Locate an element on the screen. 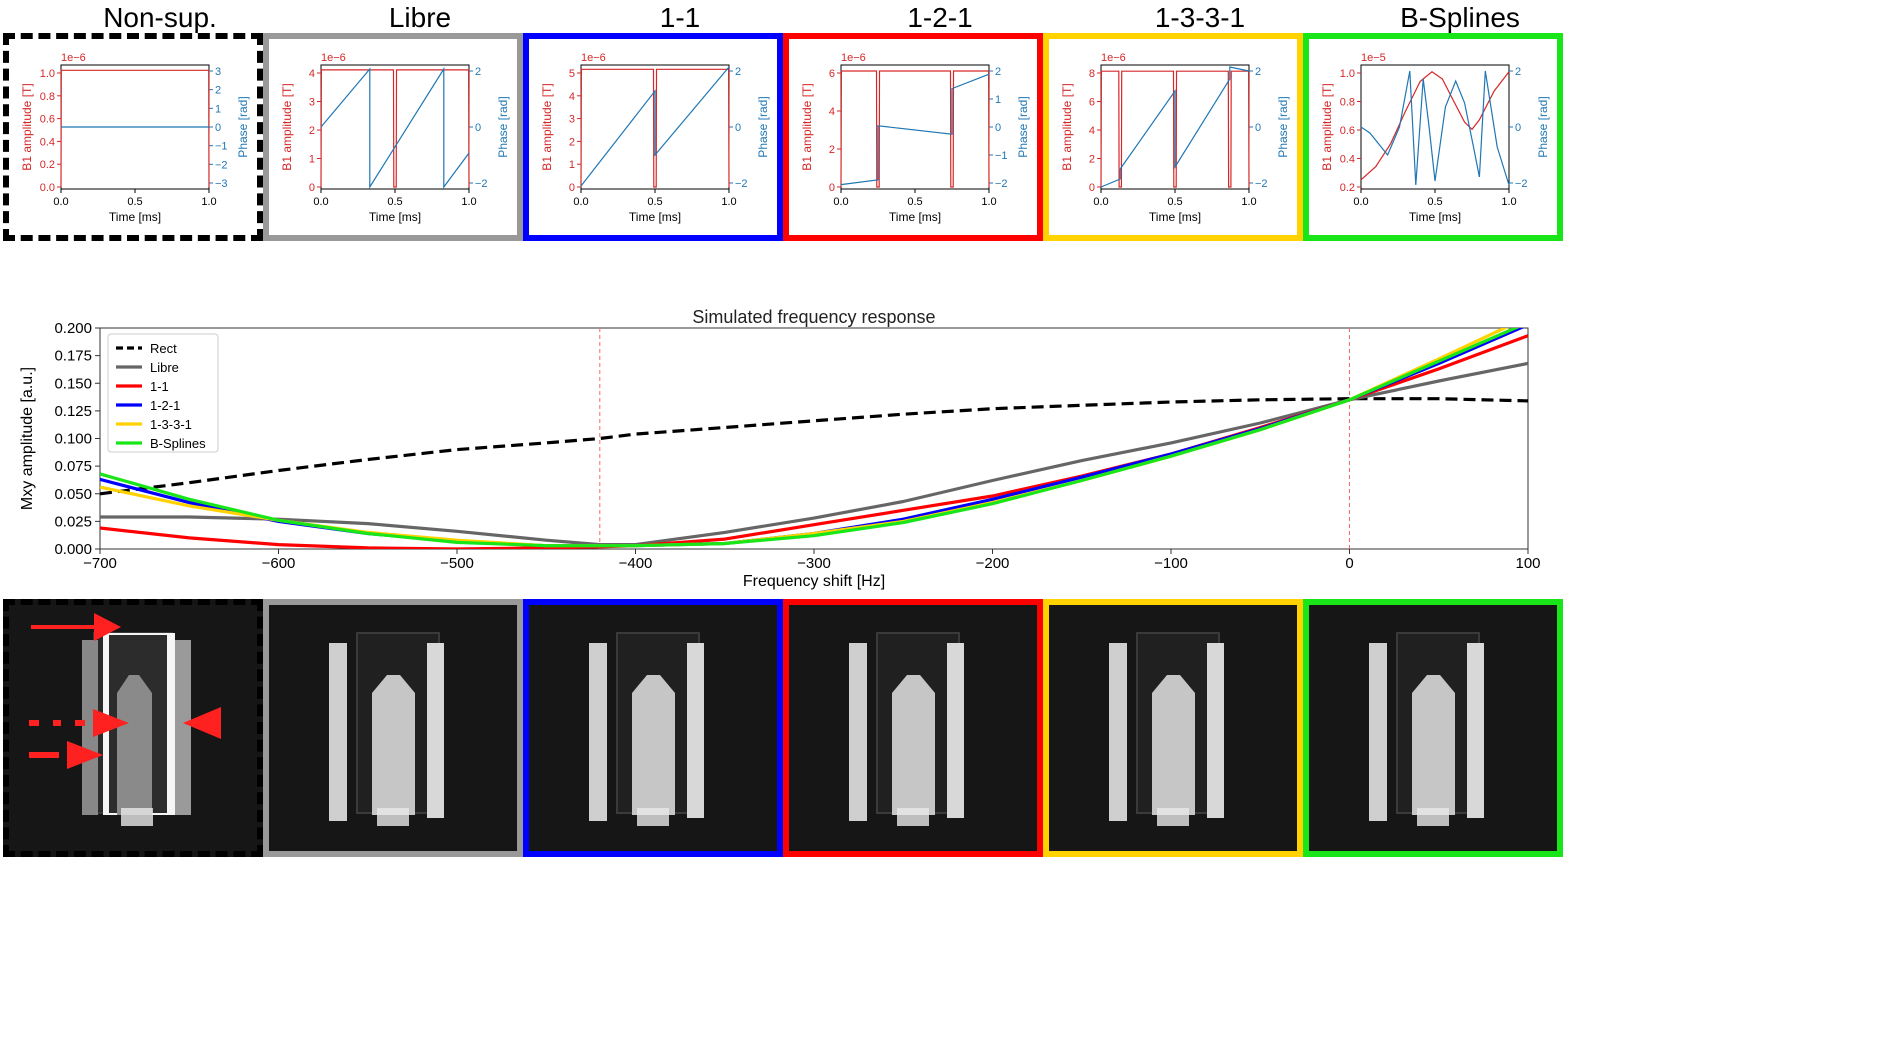  column-title-non-sup: Non-sup. is located at coordinates (160, 17).